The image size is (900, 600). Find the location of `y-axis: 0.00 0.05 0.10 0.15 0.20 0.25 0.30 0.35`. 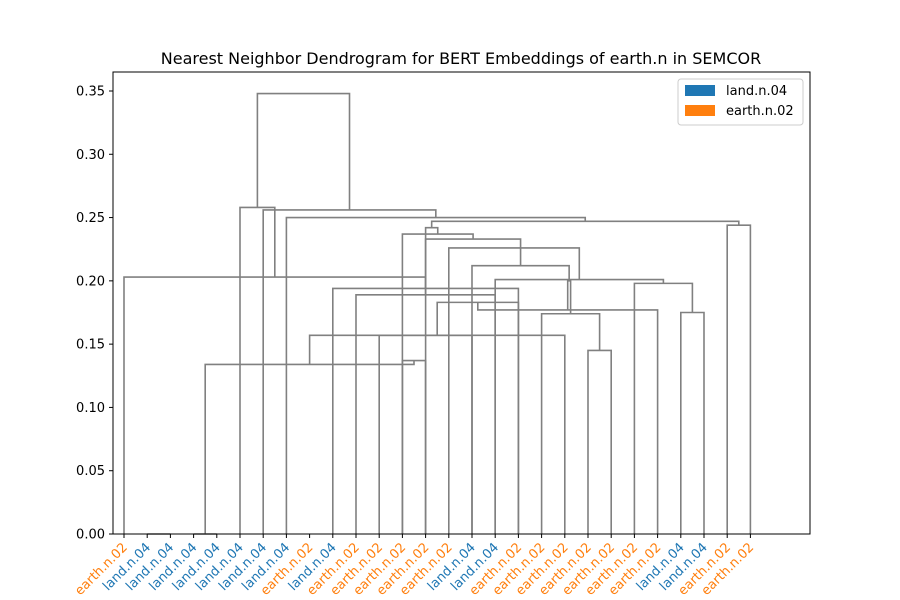

y-axis: 0.00 0.05 0.10 0.15 0.20 0.25 0.30 0.35 is located at coordinates (94, 313).